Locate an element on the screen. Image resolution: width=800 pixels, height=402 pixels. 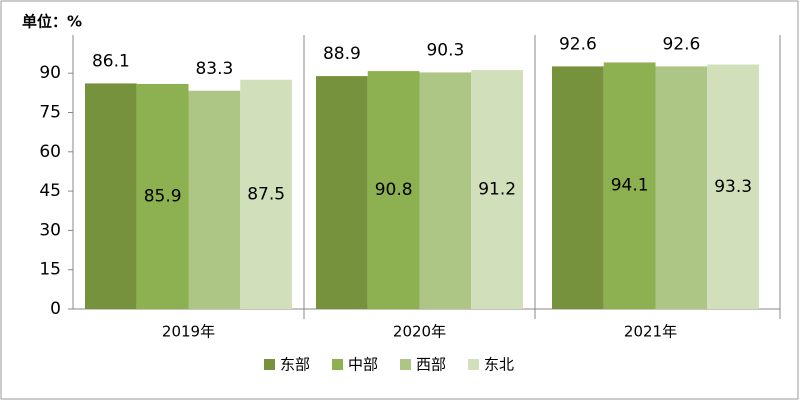
data-label: 93.3 is located at coordinates (733, 187).